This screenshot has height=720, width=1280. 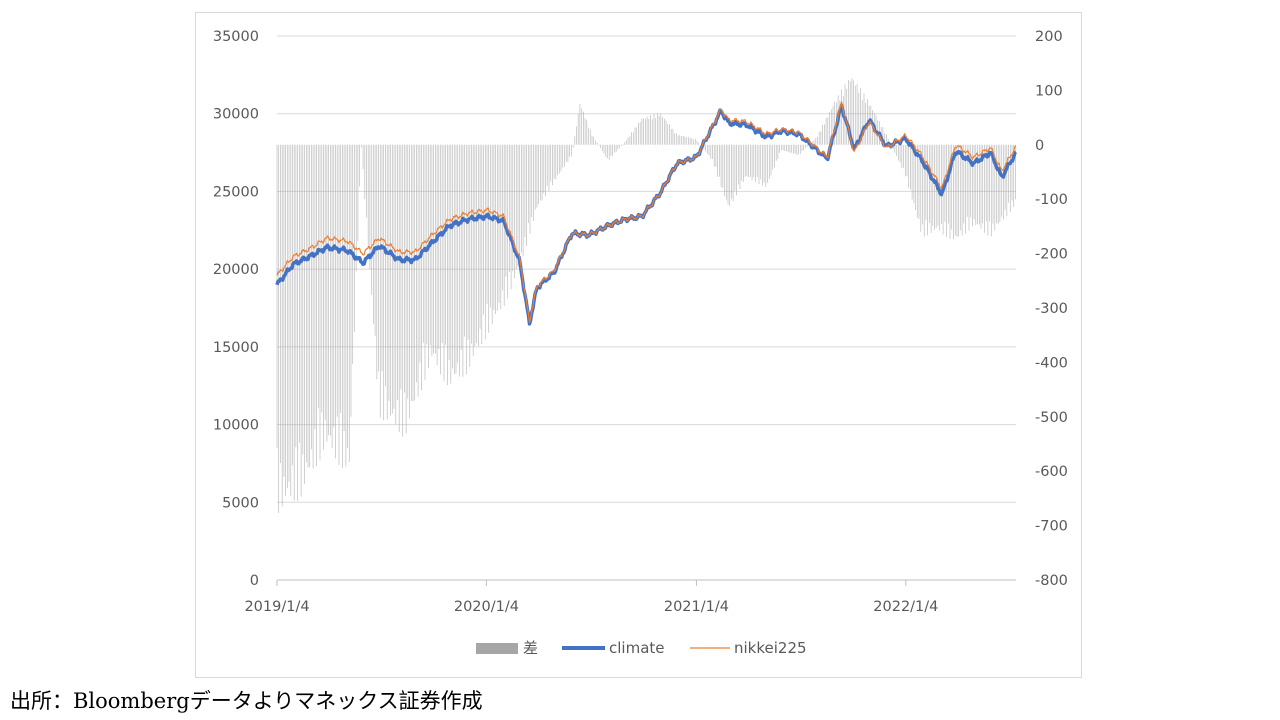 What do you see at coordinates (696, 607) in the screenshot?
I see `x-tick-label: 2021/1/4` at bounding box center [696, 607].